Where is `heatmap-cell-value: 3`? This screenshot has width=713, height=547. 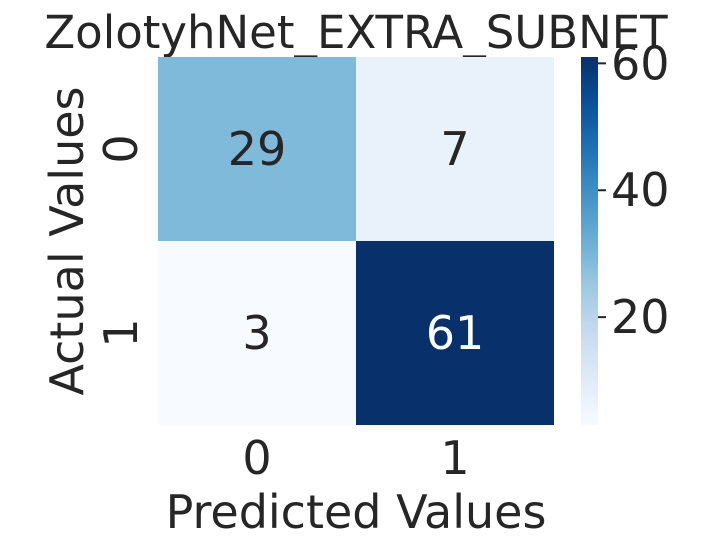 heatmap-cell-value: 3 is located at coordinates (256, 333).